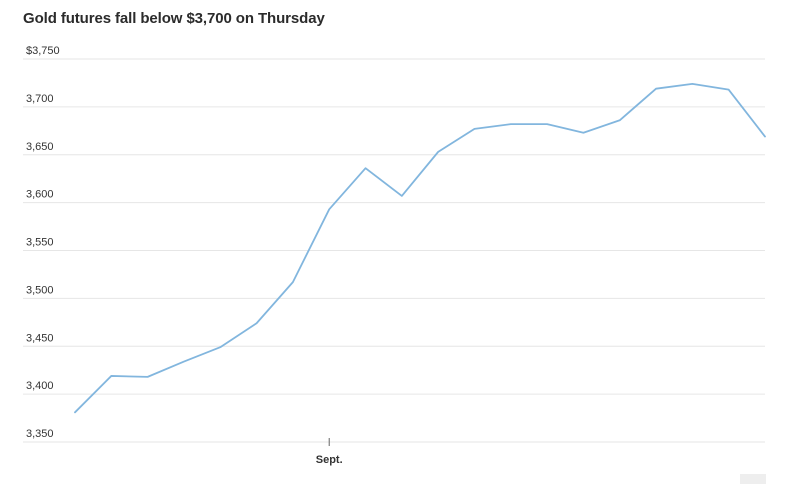  I want to click on y-tick-label: 3,400, so click(40, 386).